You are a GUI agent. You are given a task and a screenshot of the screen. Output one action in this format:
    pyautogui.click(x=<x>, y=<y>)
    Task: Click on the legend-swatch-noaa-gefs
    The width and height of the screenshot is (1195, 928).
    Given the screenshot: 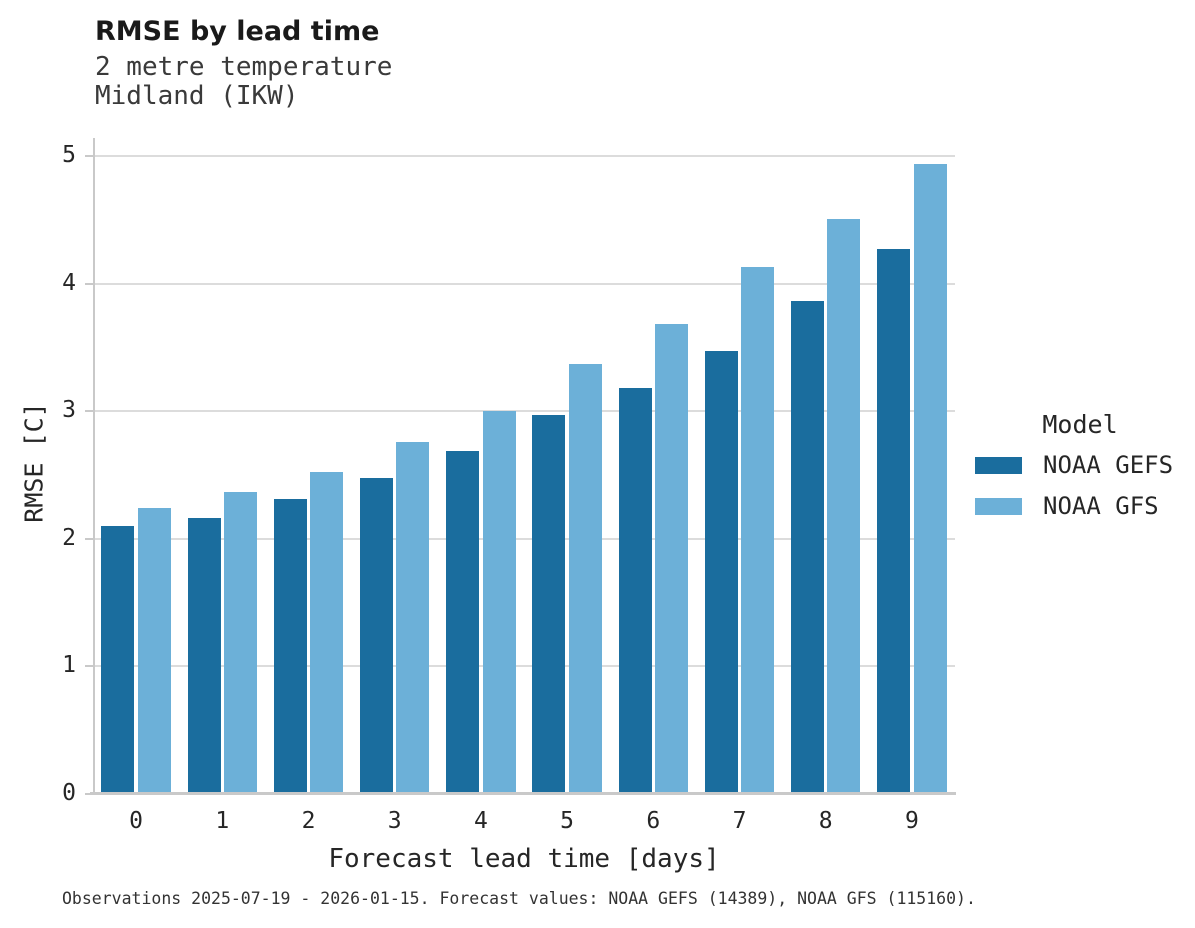 What is the action you would take?
    pyautogui.click(x=998, y=465)
    